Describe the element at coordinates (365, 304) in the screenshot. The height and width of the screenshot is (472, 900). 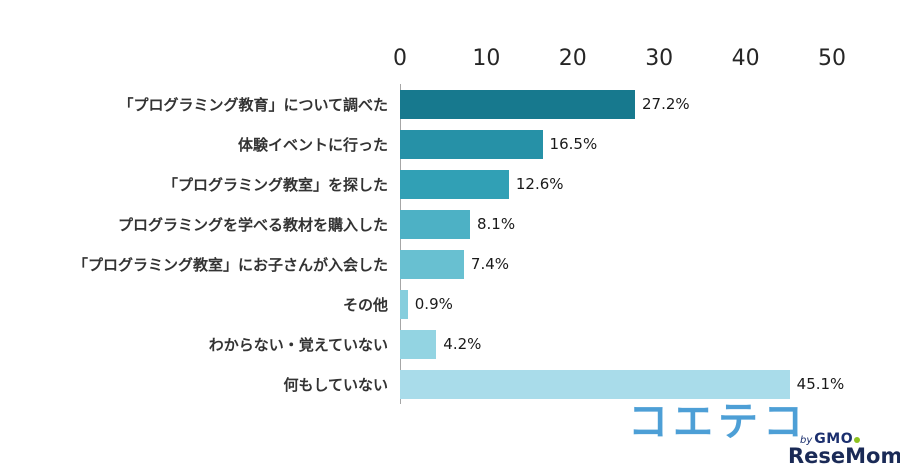
I see `category-label: その他` at that location.